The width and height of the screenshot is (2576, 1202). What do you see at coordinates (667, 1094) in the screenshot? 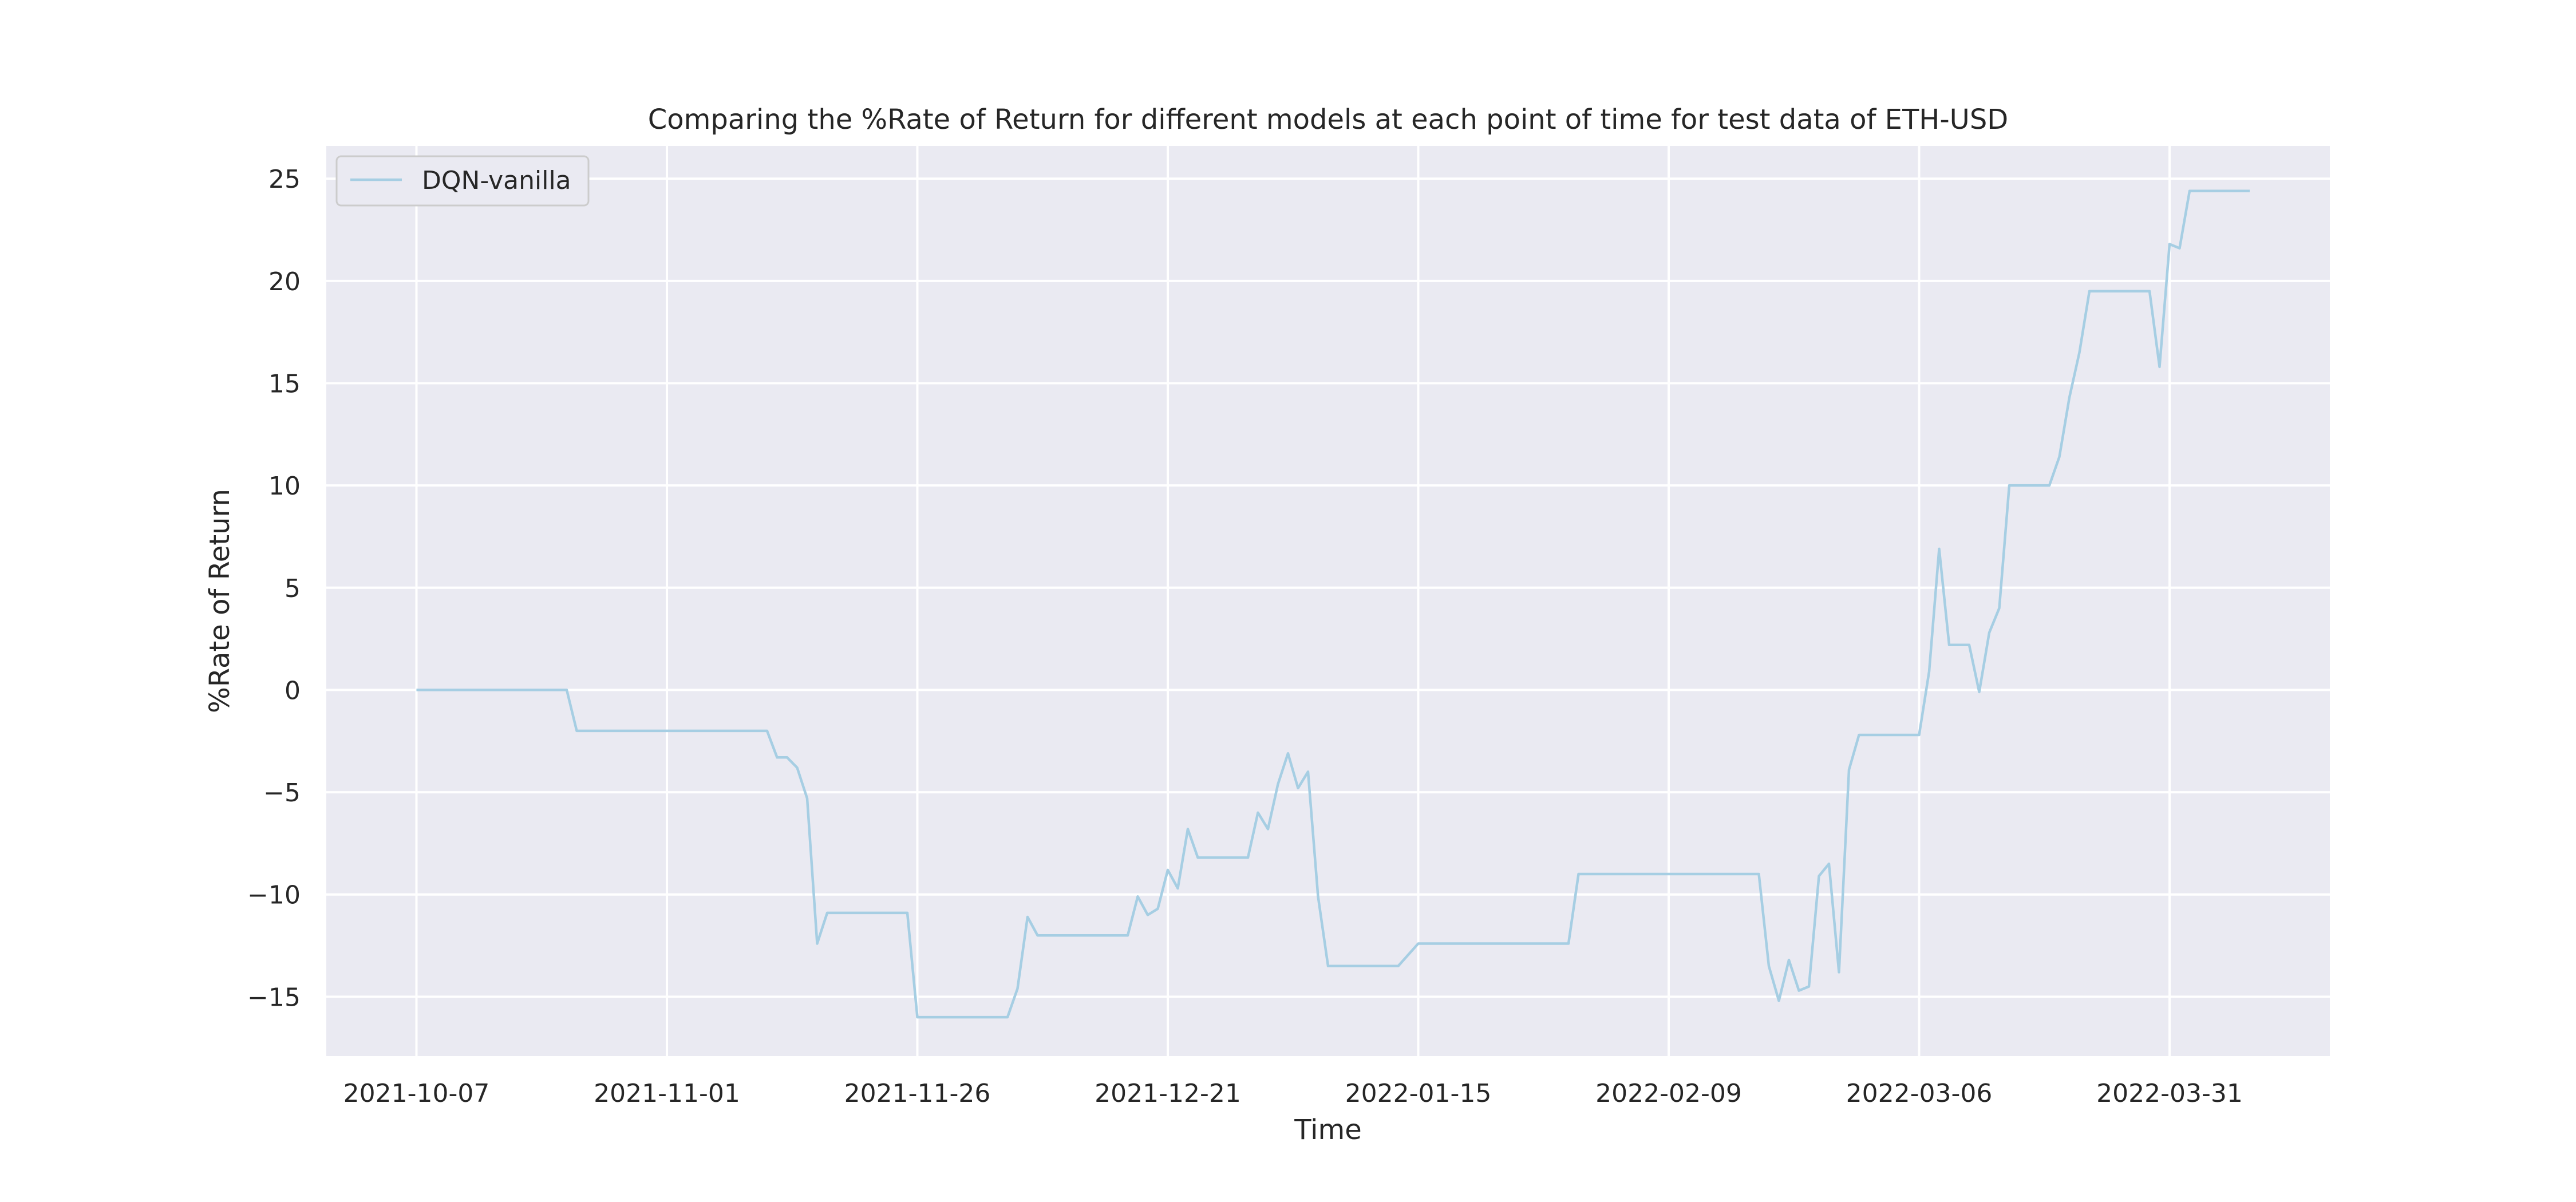
I see `x-tick-label: 2021-11-01` at bounding box center [667, 1094].